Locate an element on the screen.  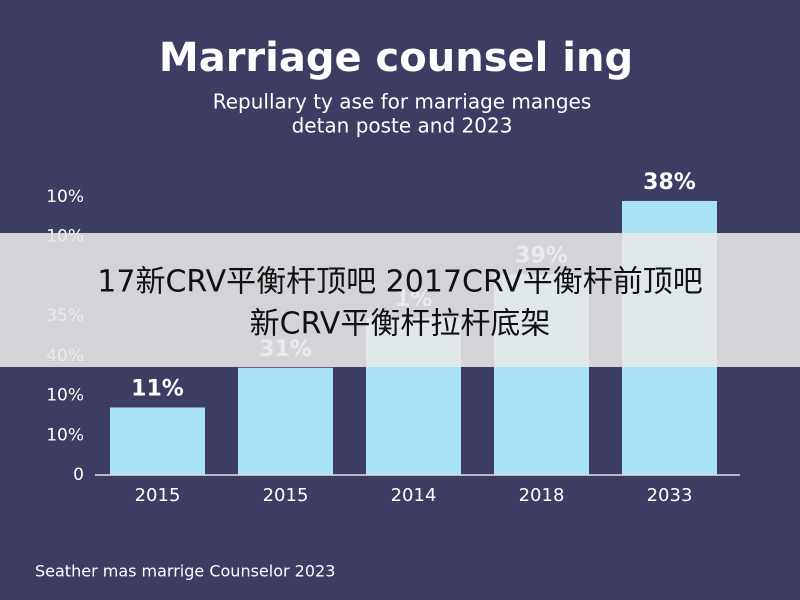
chart-subtitle: Repullary ty ase for marriage manges is located at coordinates (402, 102).